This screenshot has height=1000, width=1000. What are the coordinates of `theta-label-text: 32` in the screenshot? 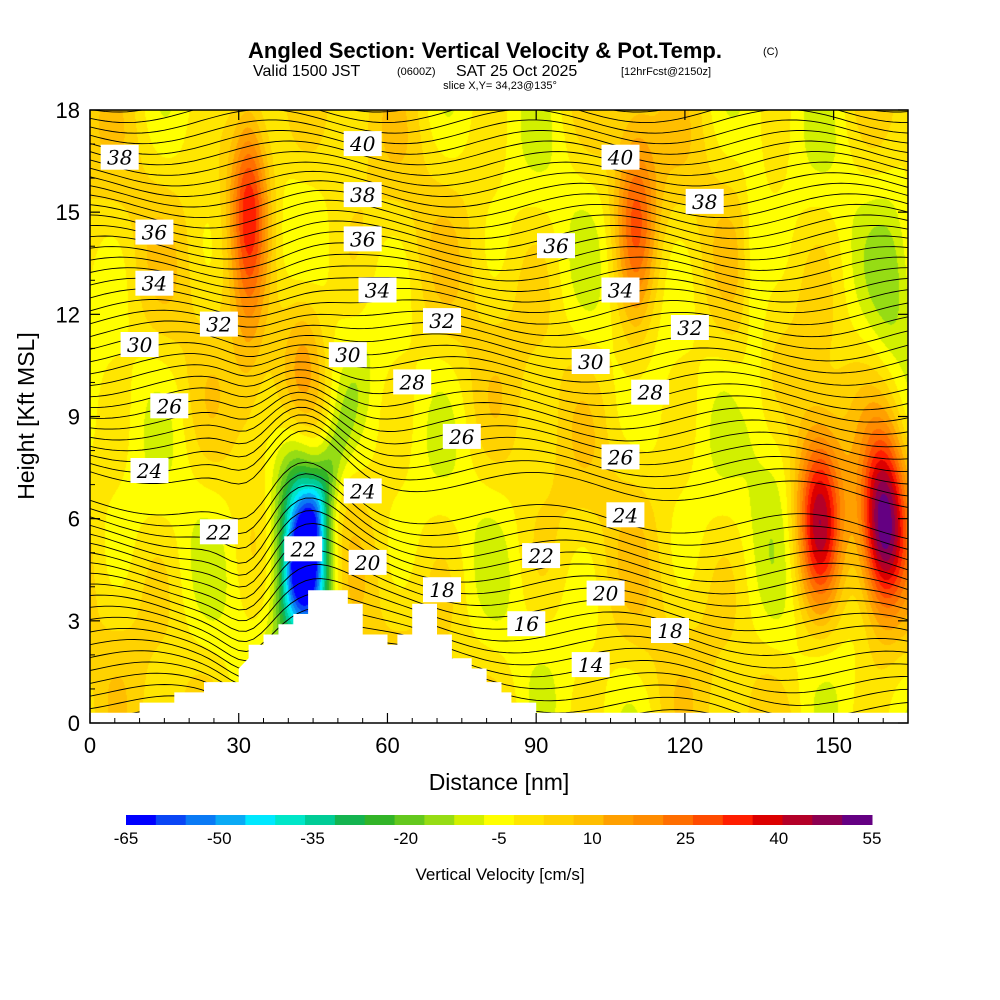 It's located at (218, 325).